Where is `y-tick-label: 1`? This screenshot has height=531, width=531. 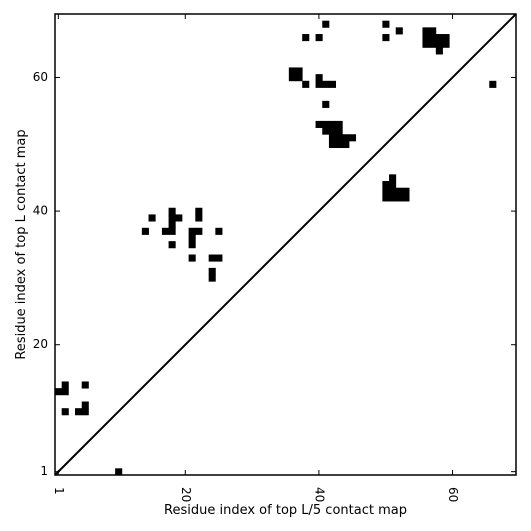
y-tick-label: 1 is located at coordinates (44, 471).